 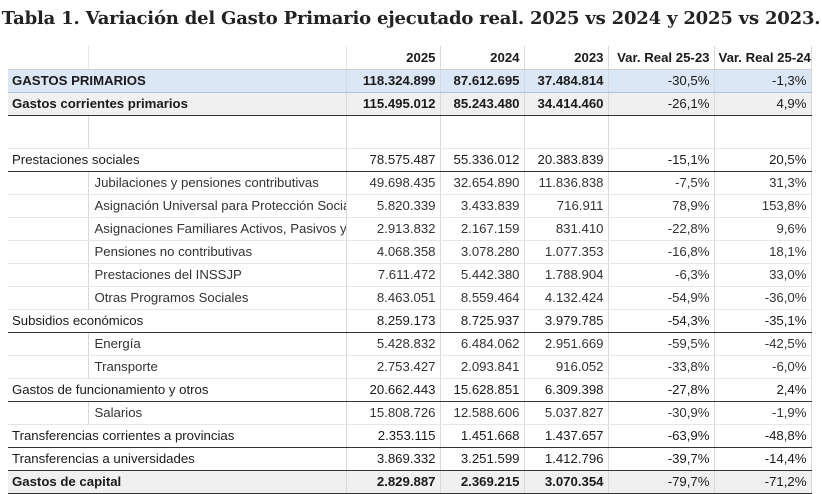 What do you see at coordinates (661, 104) in the screenshot?
I see `value-var-25-23: -26,1%` at bounding box center [661, 104].